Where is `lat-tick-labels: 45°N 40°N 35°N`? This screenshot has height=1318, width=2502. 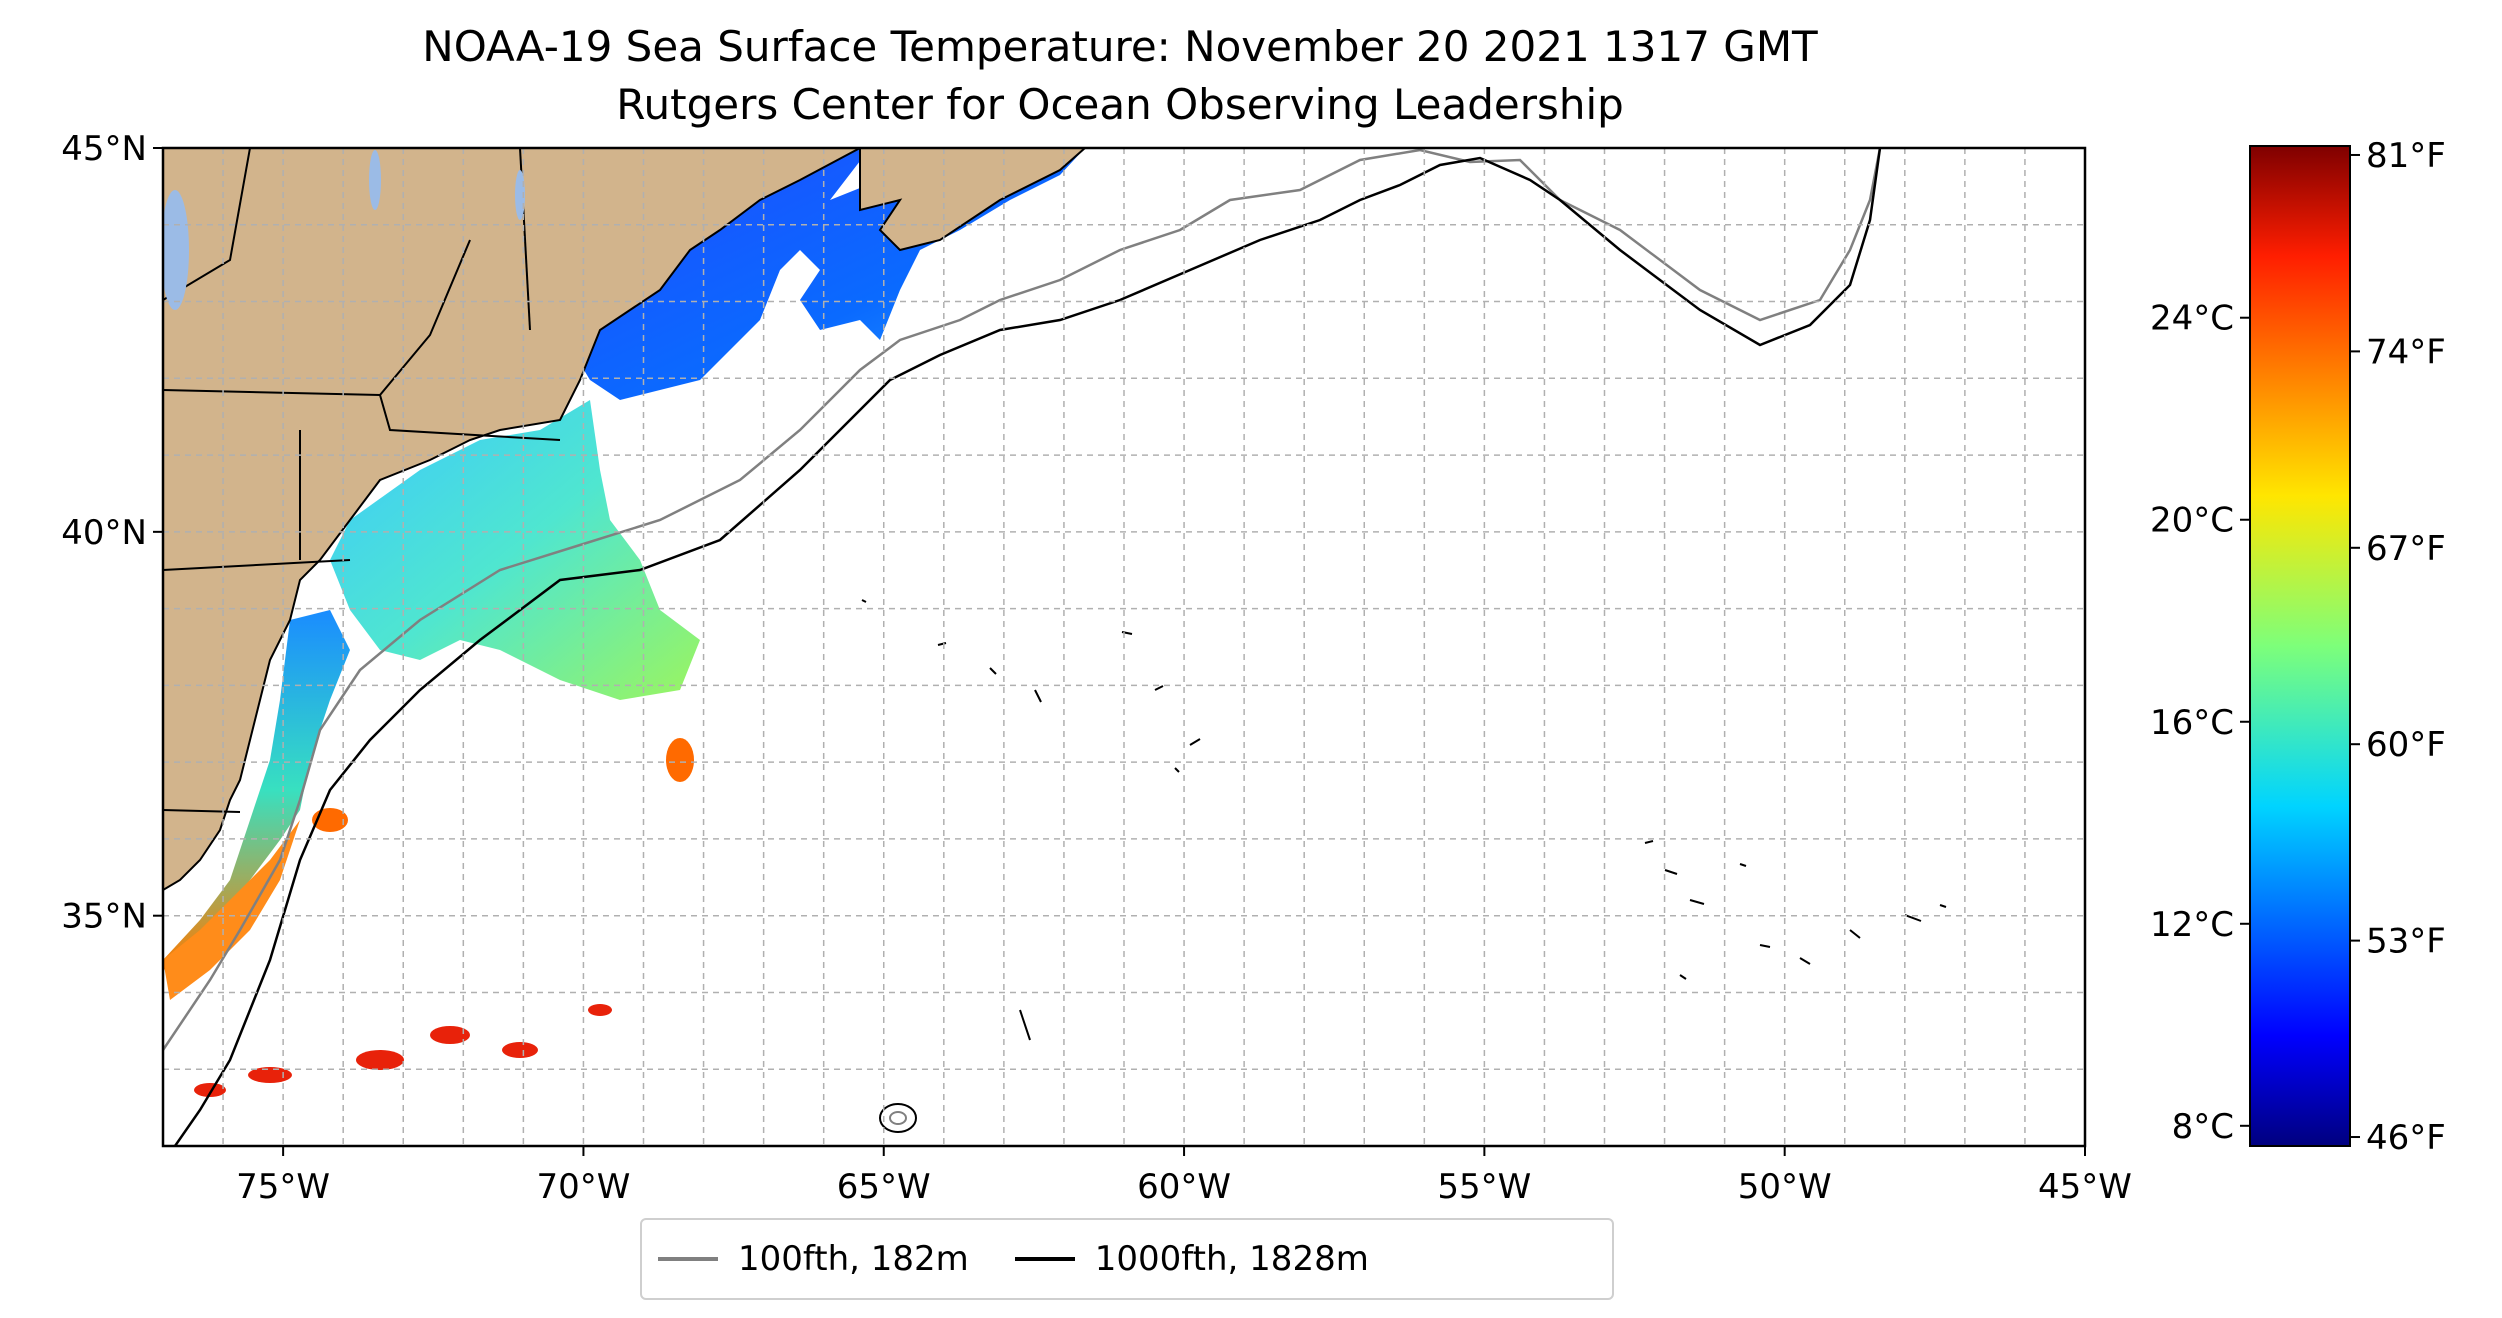
lat-tick-labels: 45°N 40°N 35°N is located at coordinates (112, 533).